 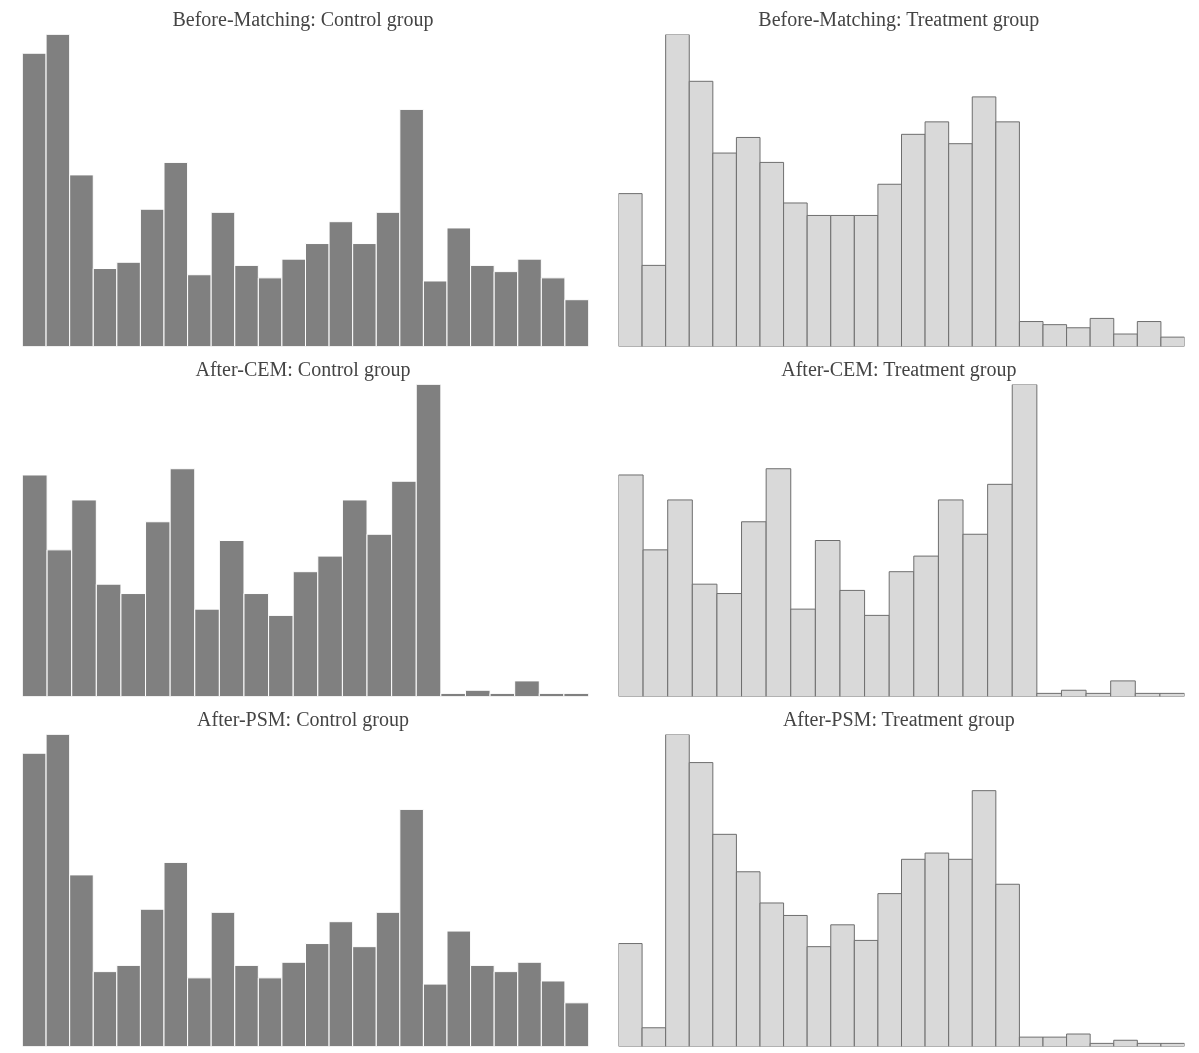 I want to click on chart-title: Before-Matching: Treatment group, so click(x=899, y=19).